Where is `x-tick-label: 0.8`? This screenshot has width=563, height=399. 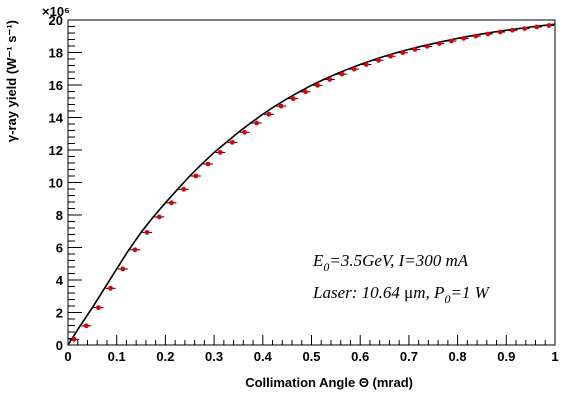 x-tick-label: 0.8 is located at coordinates (458, 356).